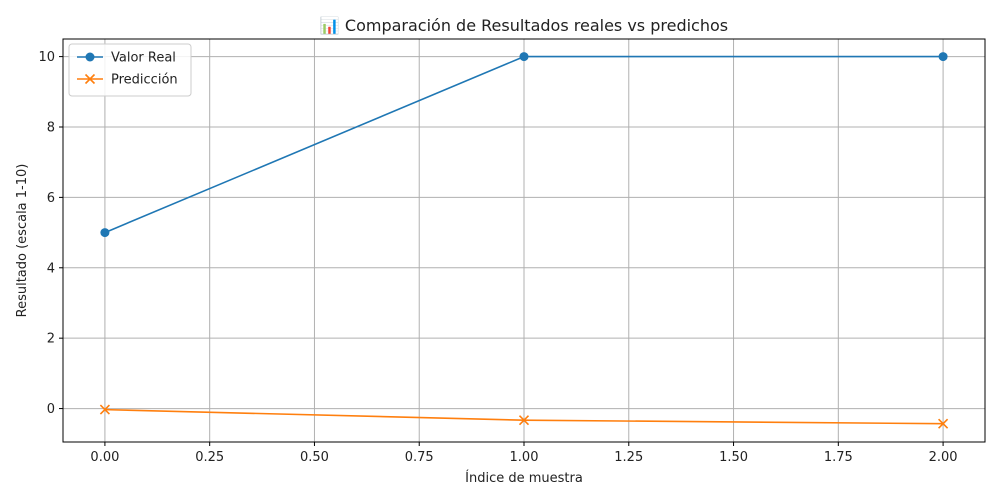 The width and height of the screenshot is (1000, 500). I want to click on x-tick-label: 2.00, so click(943, 457).